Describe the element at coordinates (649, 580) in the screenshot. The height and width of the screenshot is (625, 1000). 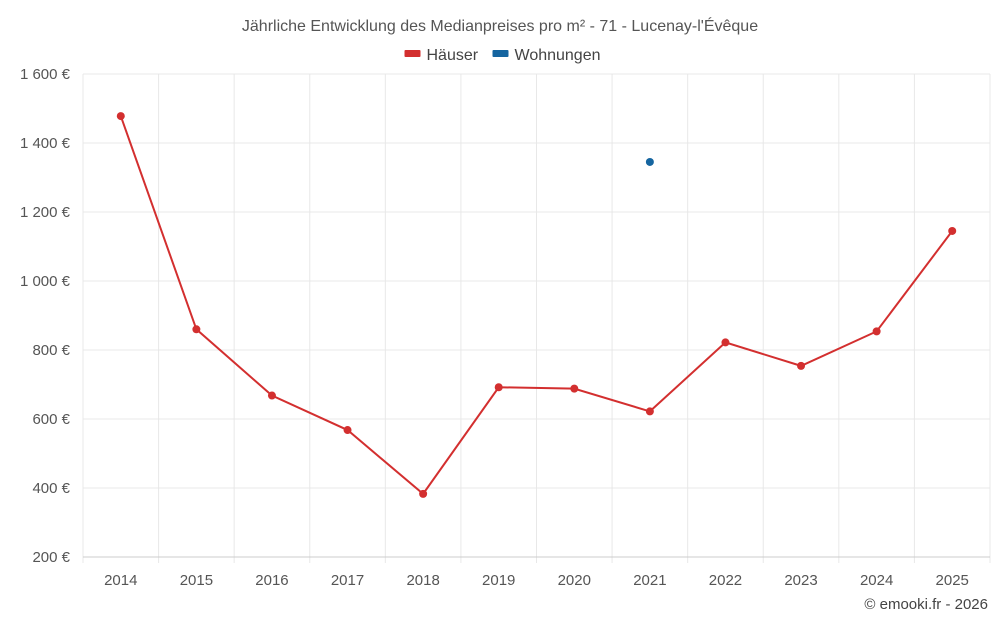
I see `x-tick-label: 2021` at that location.